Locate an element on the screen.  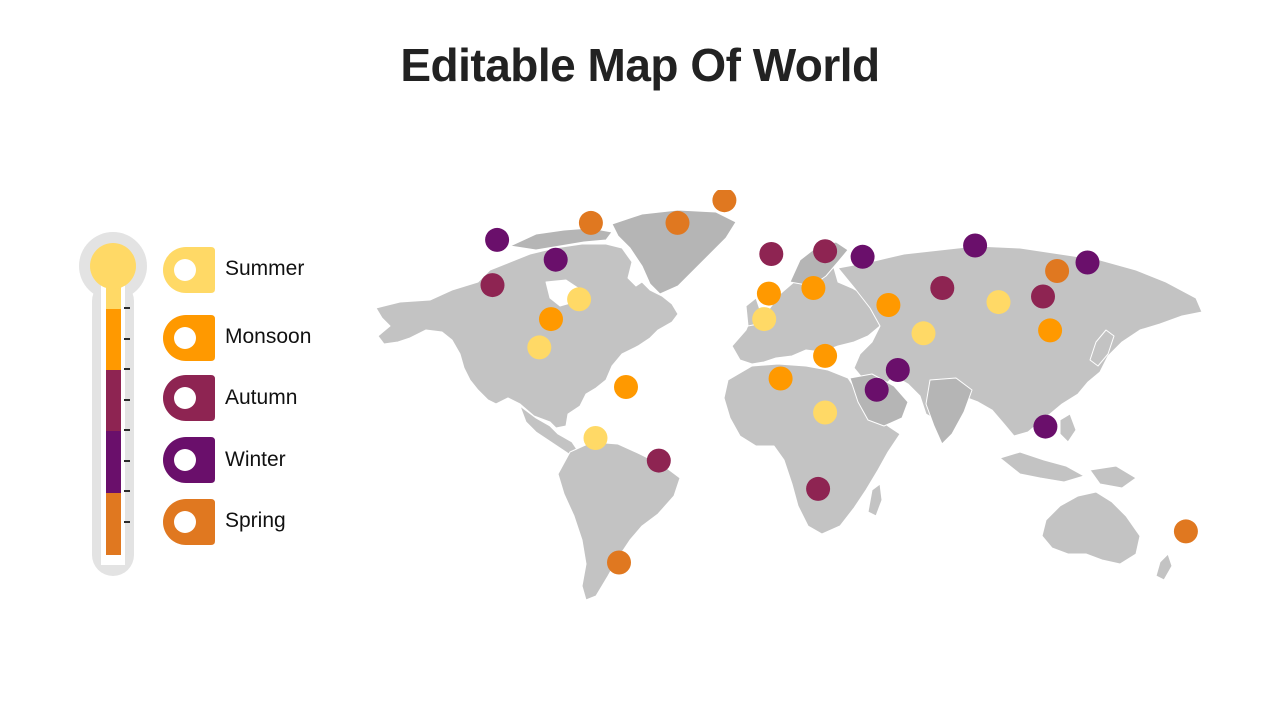
philippines-islands is located at coordinates (1068, 428).